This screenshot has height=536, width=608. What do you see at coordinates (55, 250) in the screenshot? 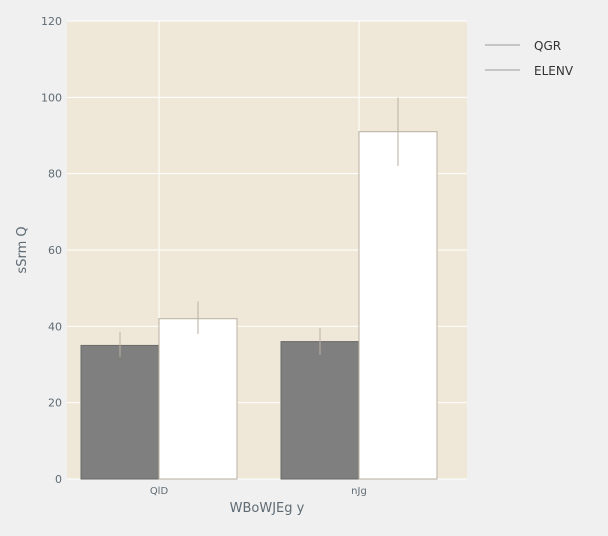
I see `y-tick-label: 60` at bounding box center [55, 250].